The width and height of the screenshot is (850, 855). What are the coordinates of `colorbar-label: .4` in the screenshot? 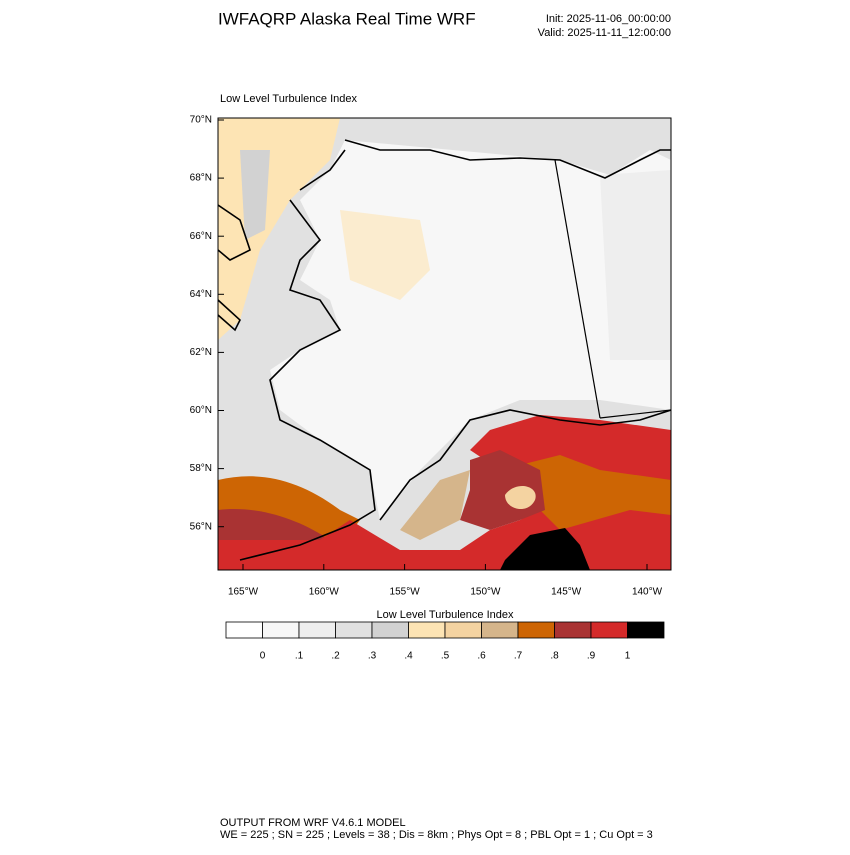 It's located at (408, 656).